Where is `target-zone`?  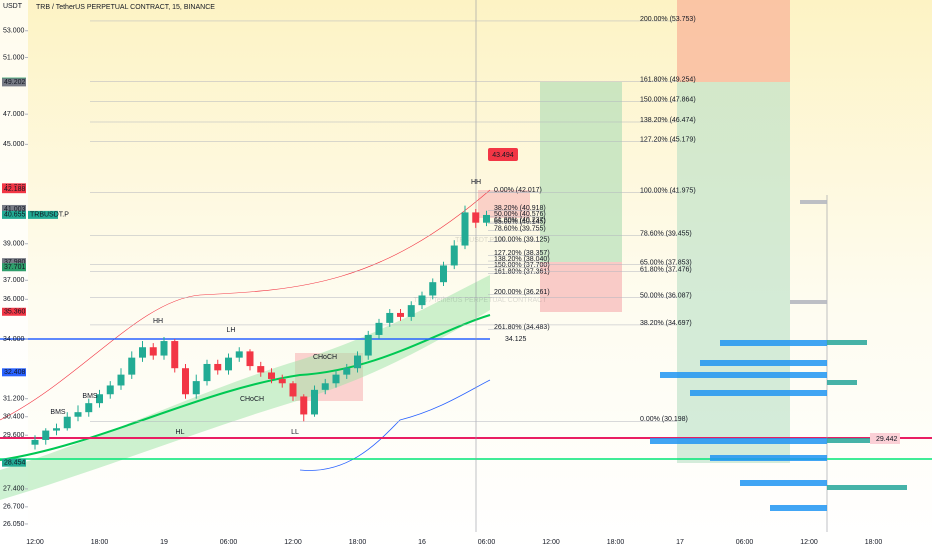
target-zone is located at coordinates (733, 41).